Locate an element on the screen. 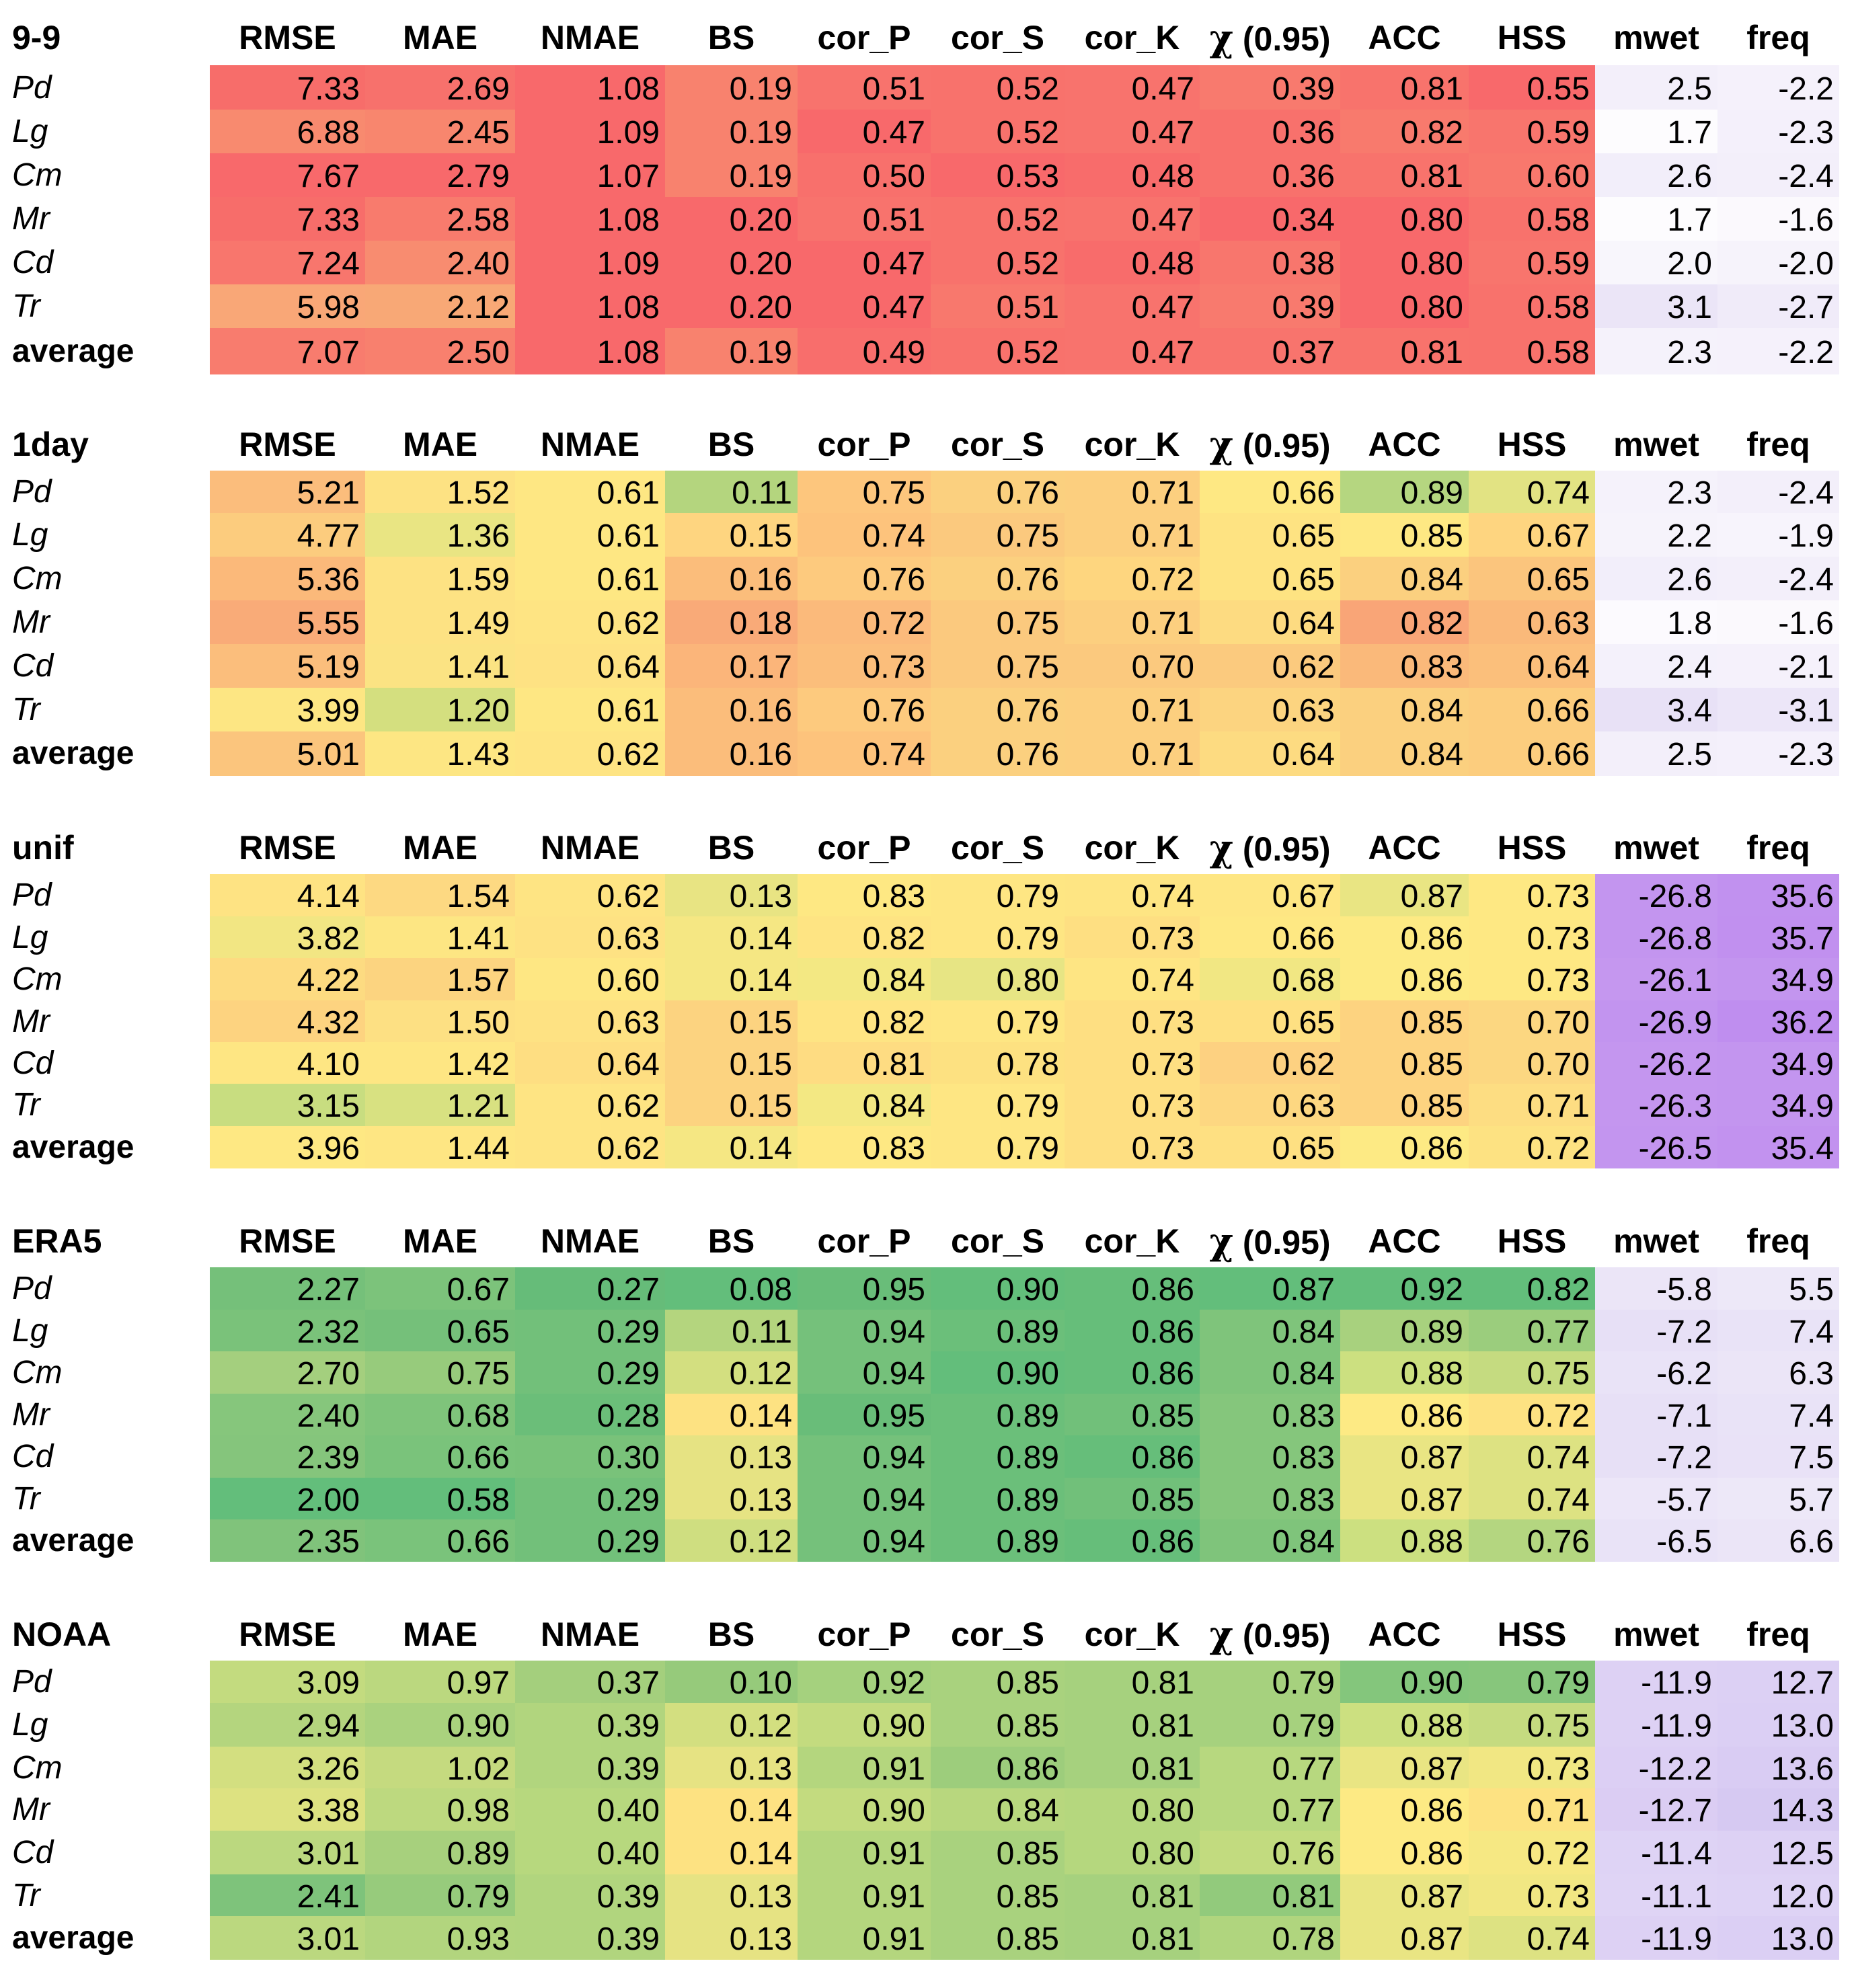  table-cell: 5.5 is located at coordinates (1778, 1289).